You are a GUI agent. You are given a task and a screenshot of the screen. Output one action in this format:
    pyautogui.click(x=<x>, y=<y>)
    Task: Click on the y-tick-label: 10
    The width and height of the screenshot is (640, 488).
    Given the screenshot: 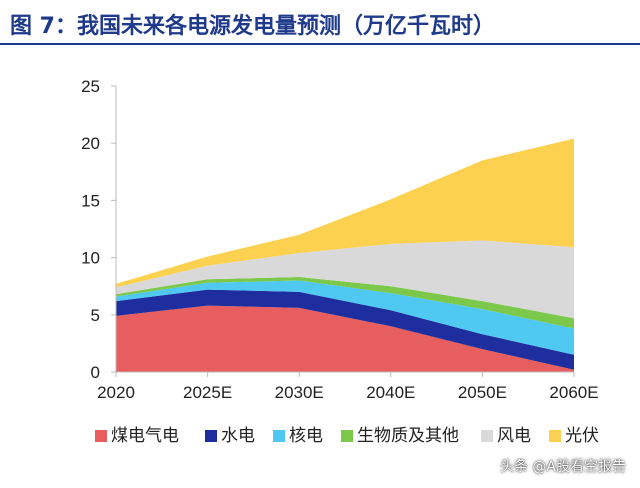 What is the action you would take?
    pyautogui.click(x=90, y=258)
    